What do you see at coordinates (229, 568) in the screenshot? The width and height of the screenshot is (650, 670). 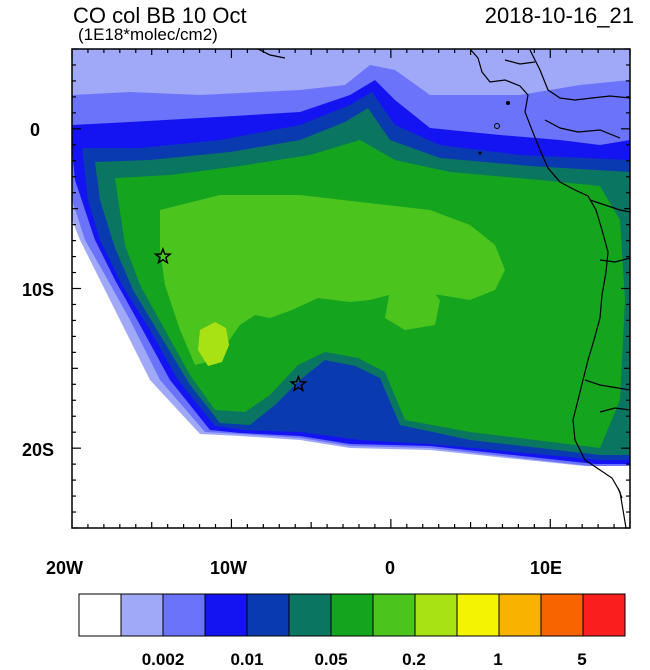 I see `x-tick-label-10w: 10W` at bounding box center [229, 568].